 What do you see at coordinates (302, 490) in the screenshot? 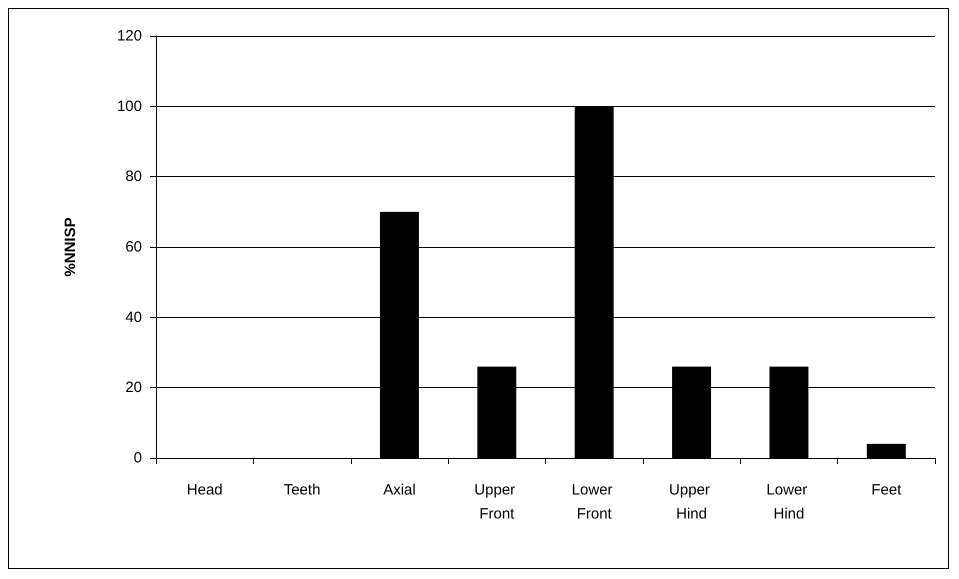
I see `x-tick-label: Teeth` at bounding box center [302, 490].